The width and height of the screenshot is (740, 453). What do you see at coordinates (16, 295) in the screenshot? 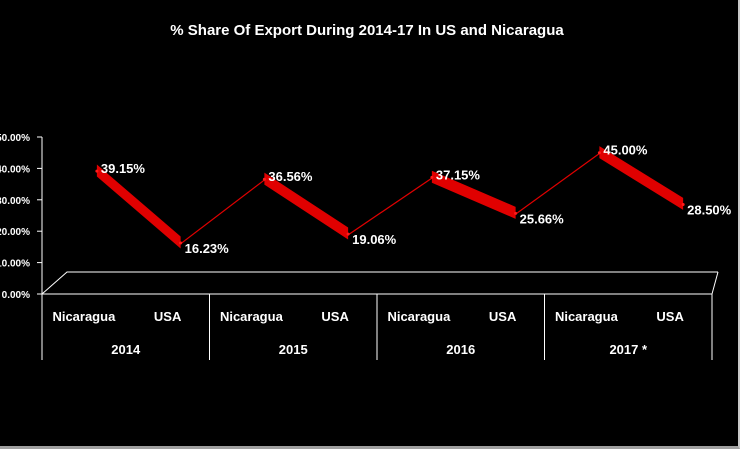
I see `y-tick-label: 0.00%` at bounding box center [16, 295].